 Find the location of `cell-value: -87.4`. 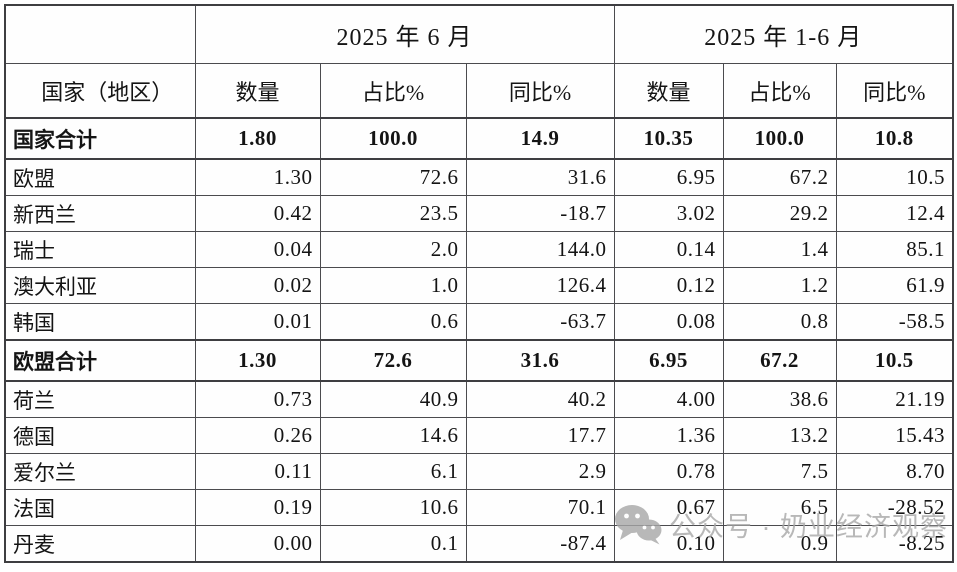

cell-value: -87.4 is located at coordinates (540, 544).